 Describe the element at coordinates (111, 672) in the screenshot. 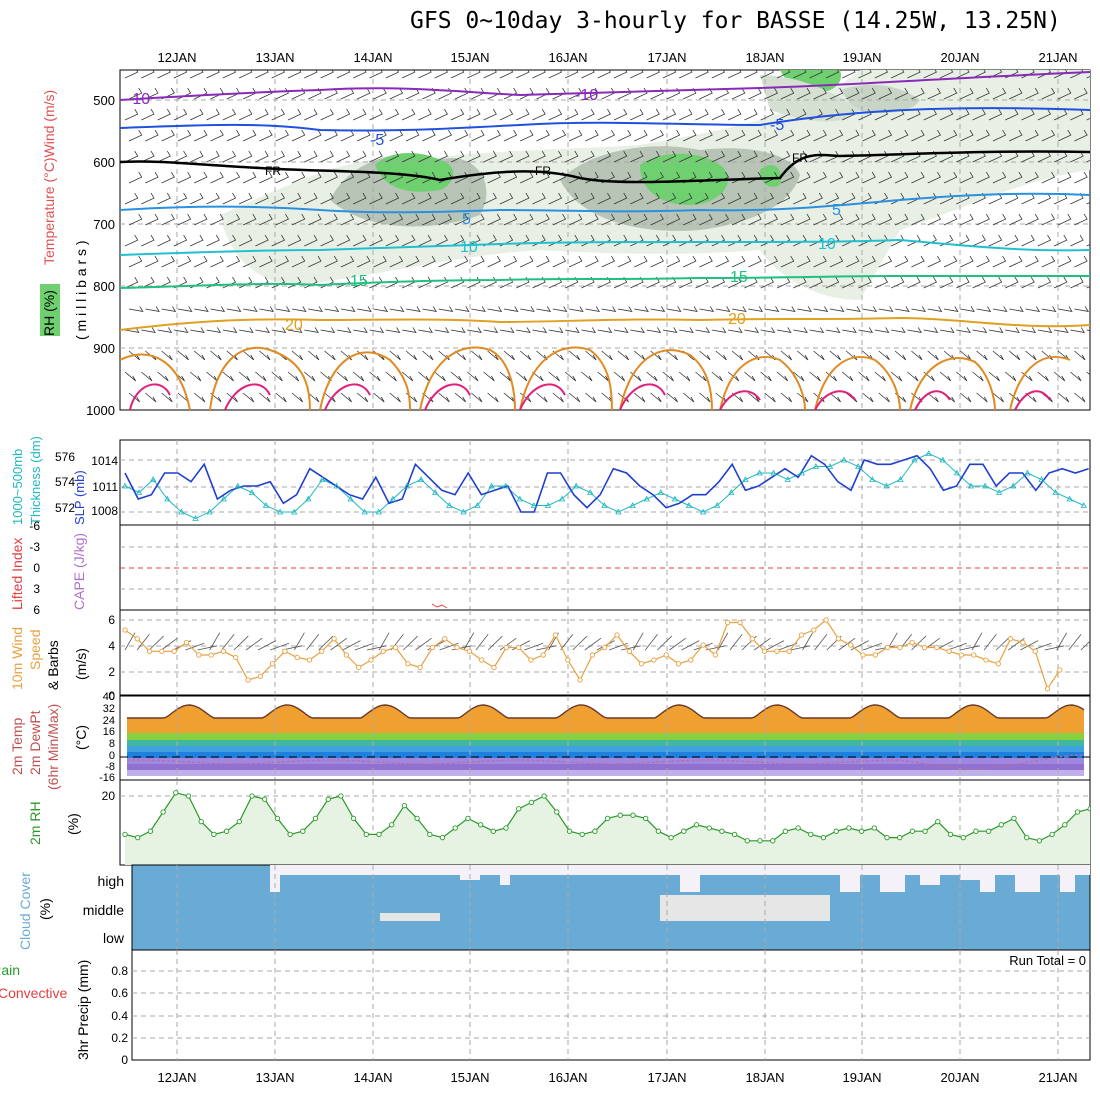

I see `ytick: 2` at that location.